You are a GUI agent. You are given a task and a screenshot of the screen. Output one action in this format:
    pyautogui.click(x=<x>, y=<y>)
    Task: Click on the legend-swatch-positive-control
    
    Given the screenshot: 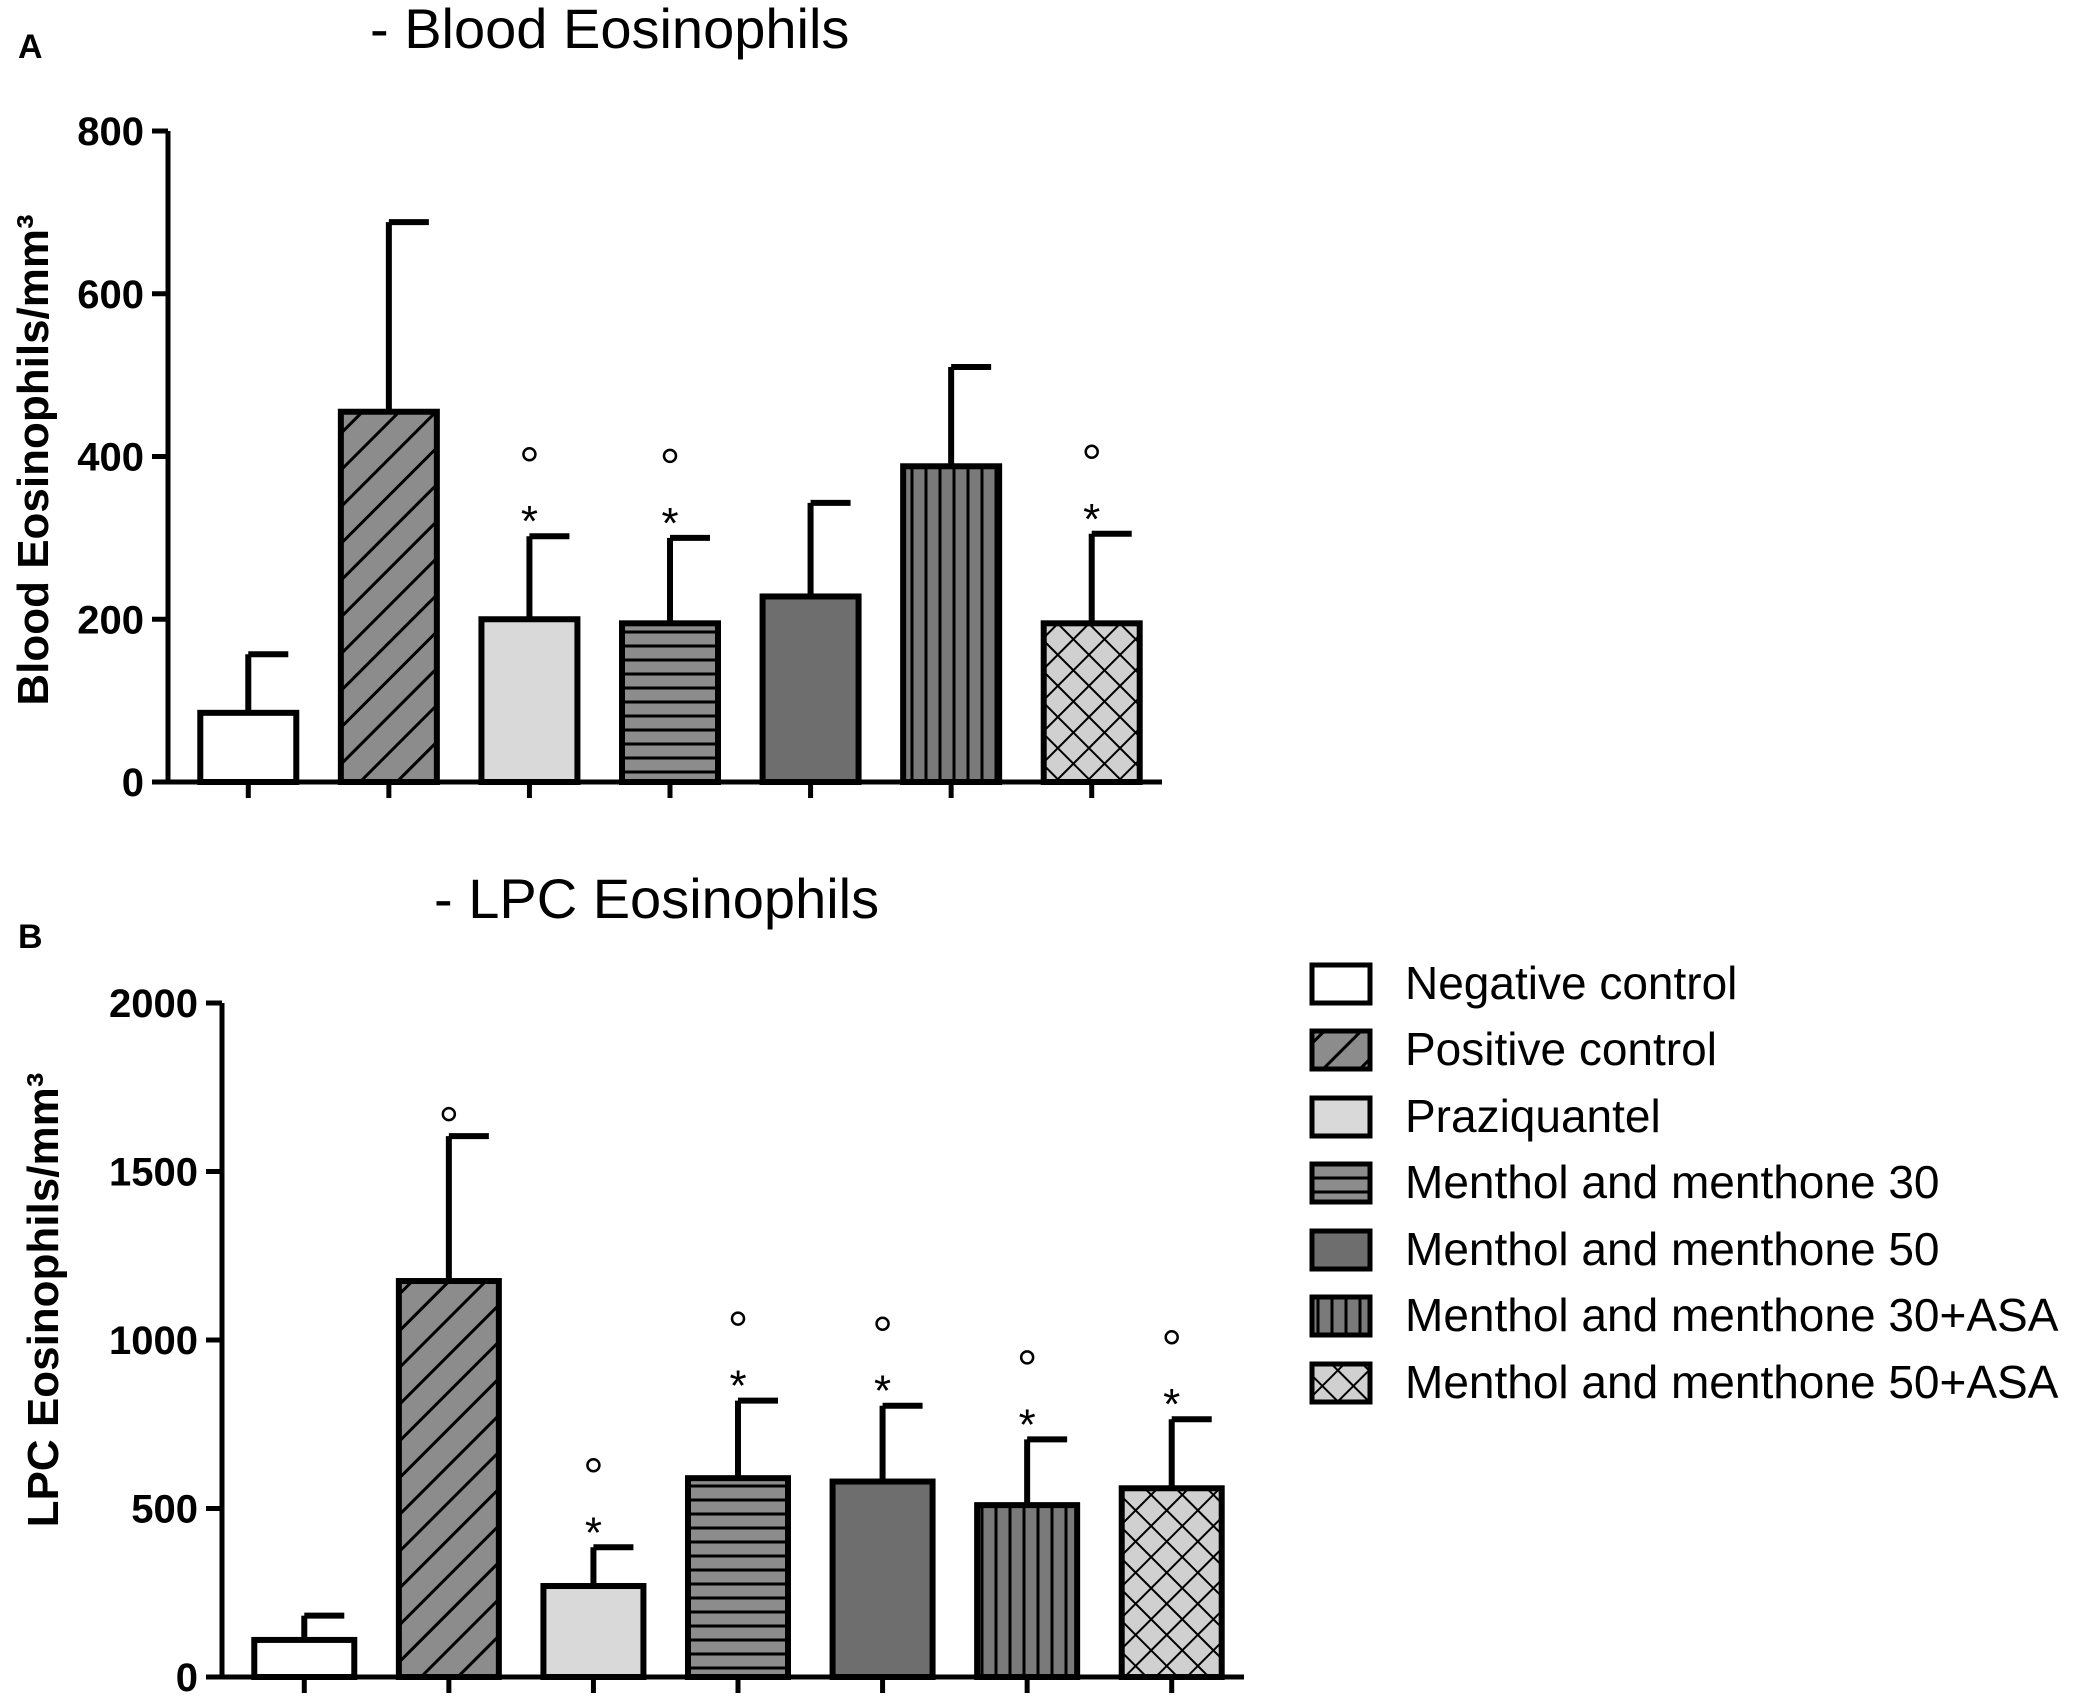 What is the action you would take?
    pyautogui.click(x=1341, y=1050)
    